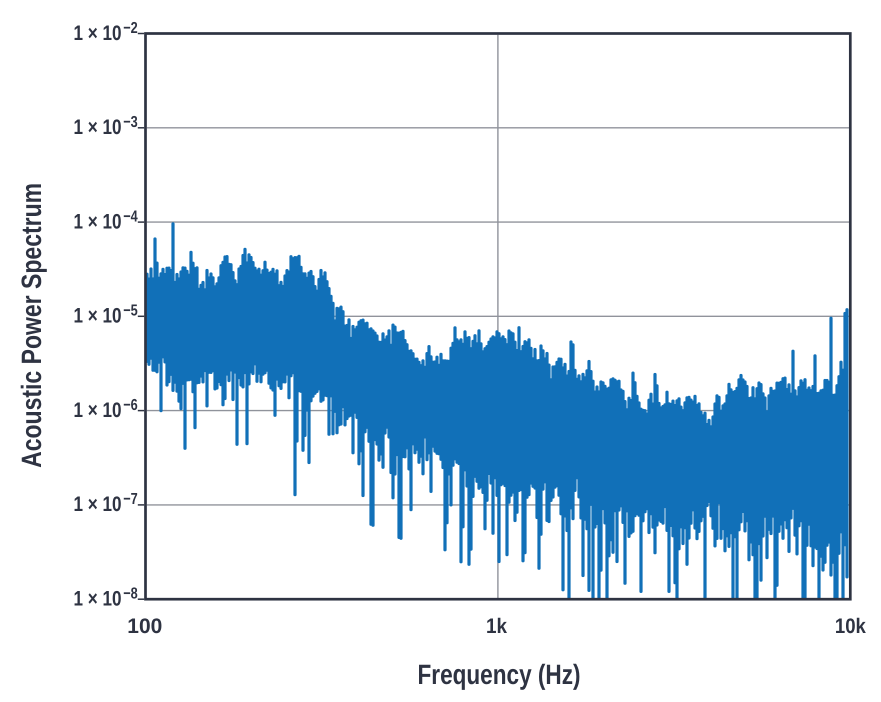  I want to click on svg-text: 1k, so click(496, 626).